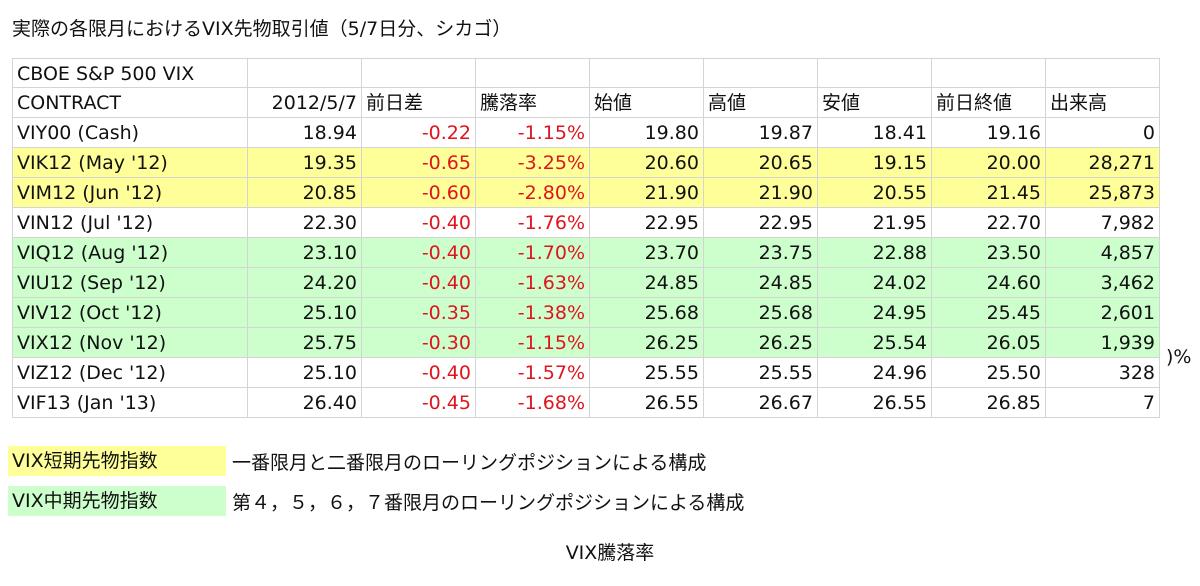  What do you see at coordinates (875, 373) in the screenshot?
I see `table-cell: 24.96` at bounding box center [875, 373].